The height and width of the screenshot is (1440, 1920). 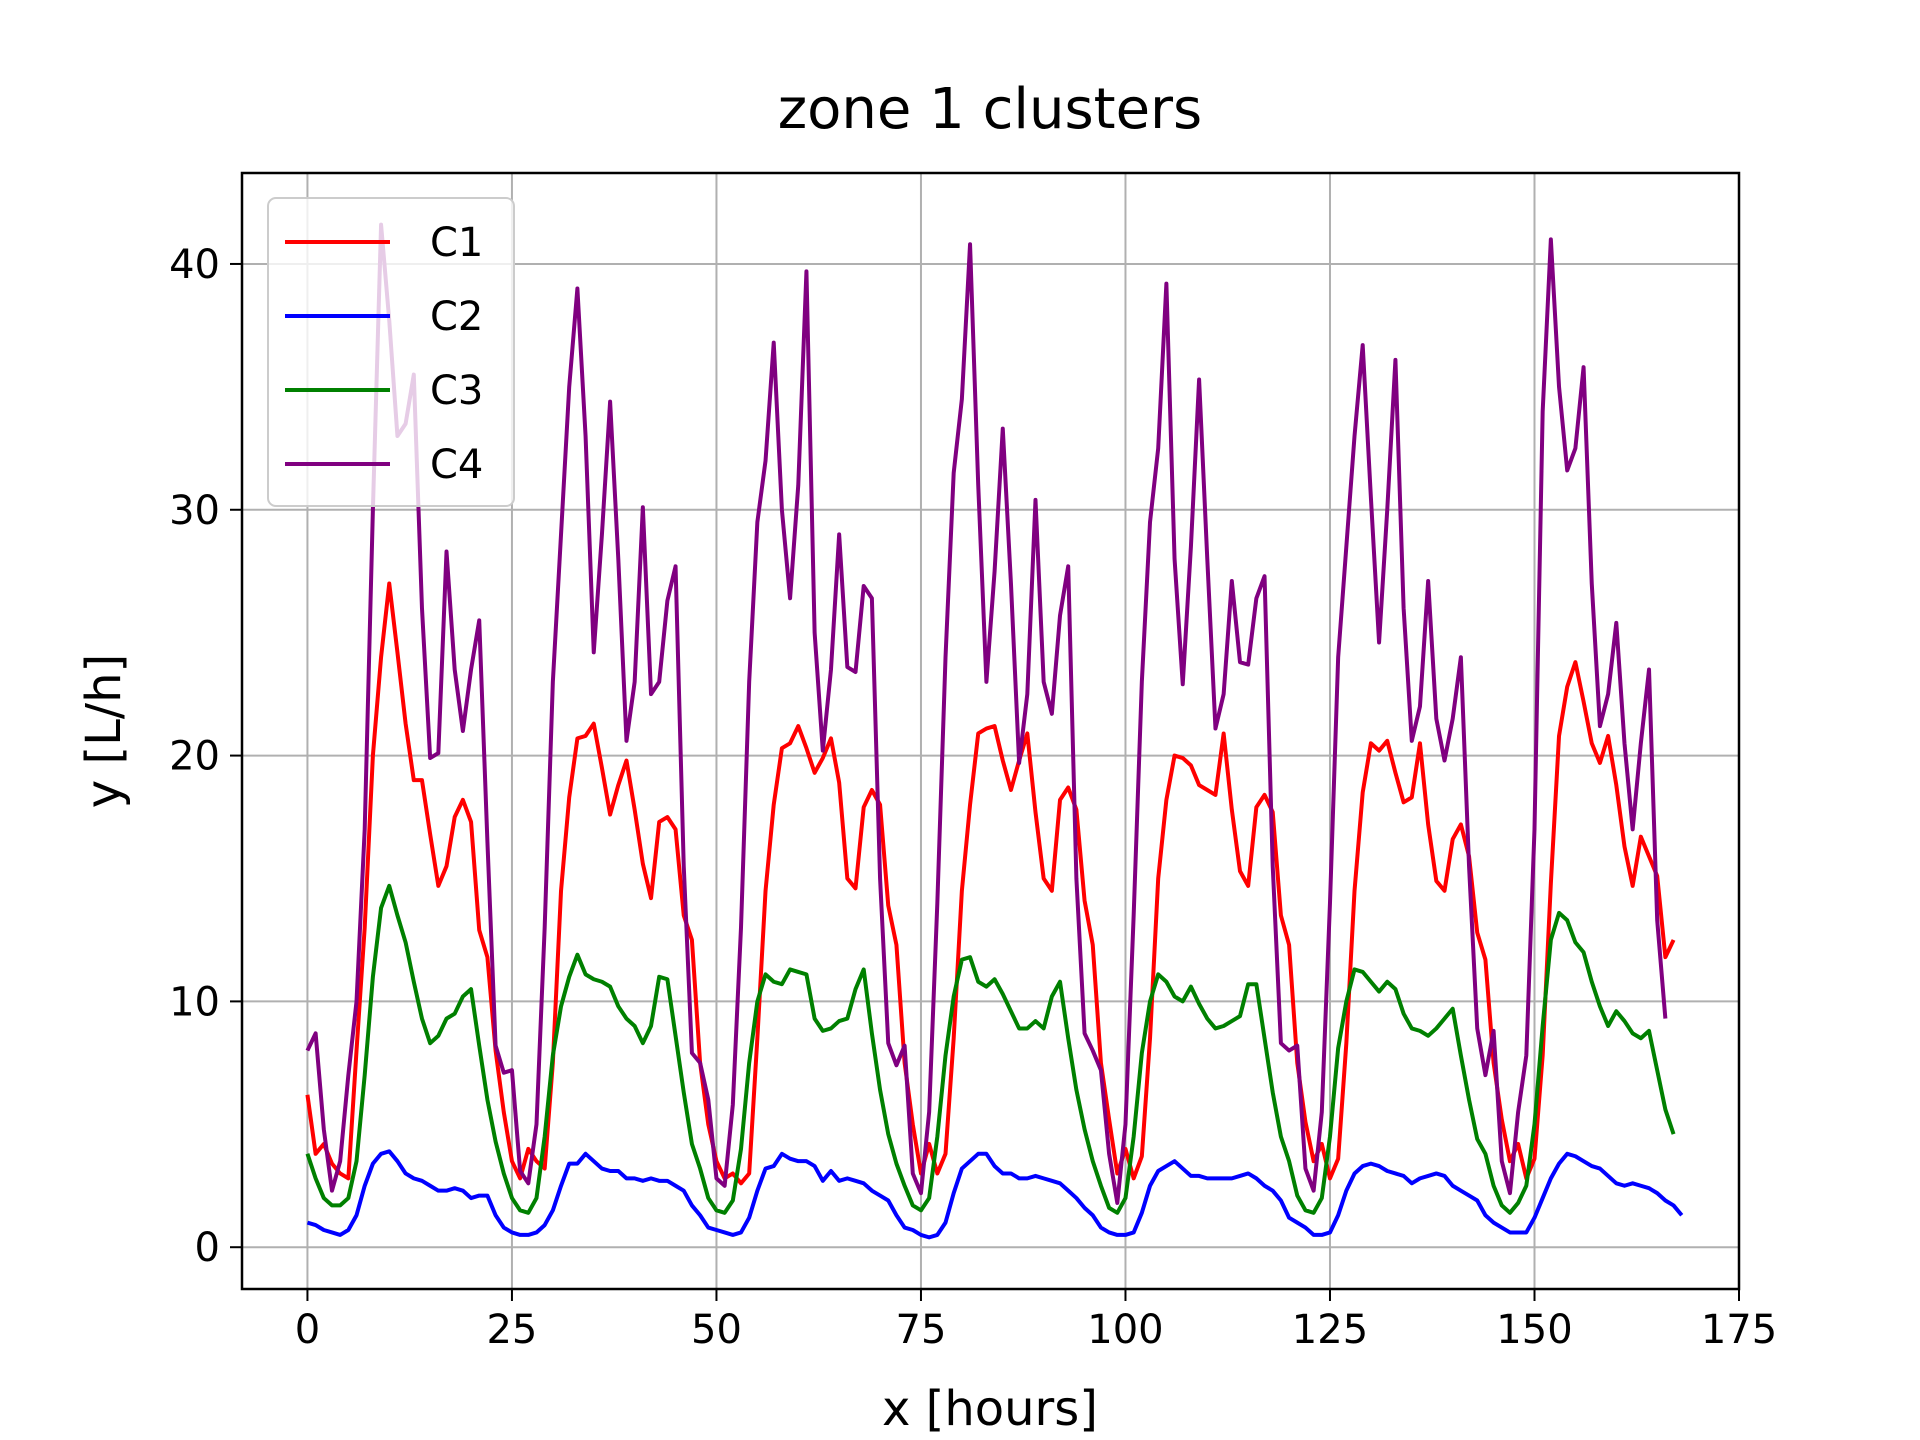 What do you see at coordinates (456, 243) in the screenshot?
I see `legend-label-c1: C1` at bounding box center [456, 243].